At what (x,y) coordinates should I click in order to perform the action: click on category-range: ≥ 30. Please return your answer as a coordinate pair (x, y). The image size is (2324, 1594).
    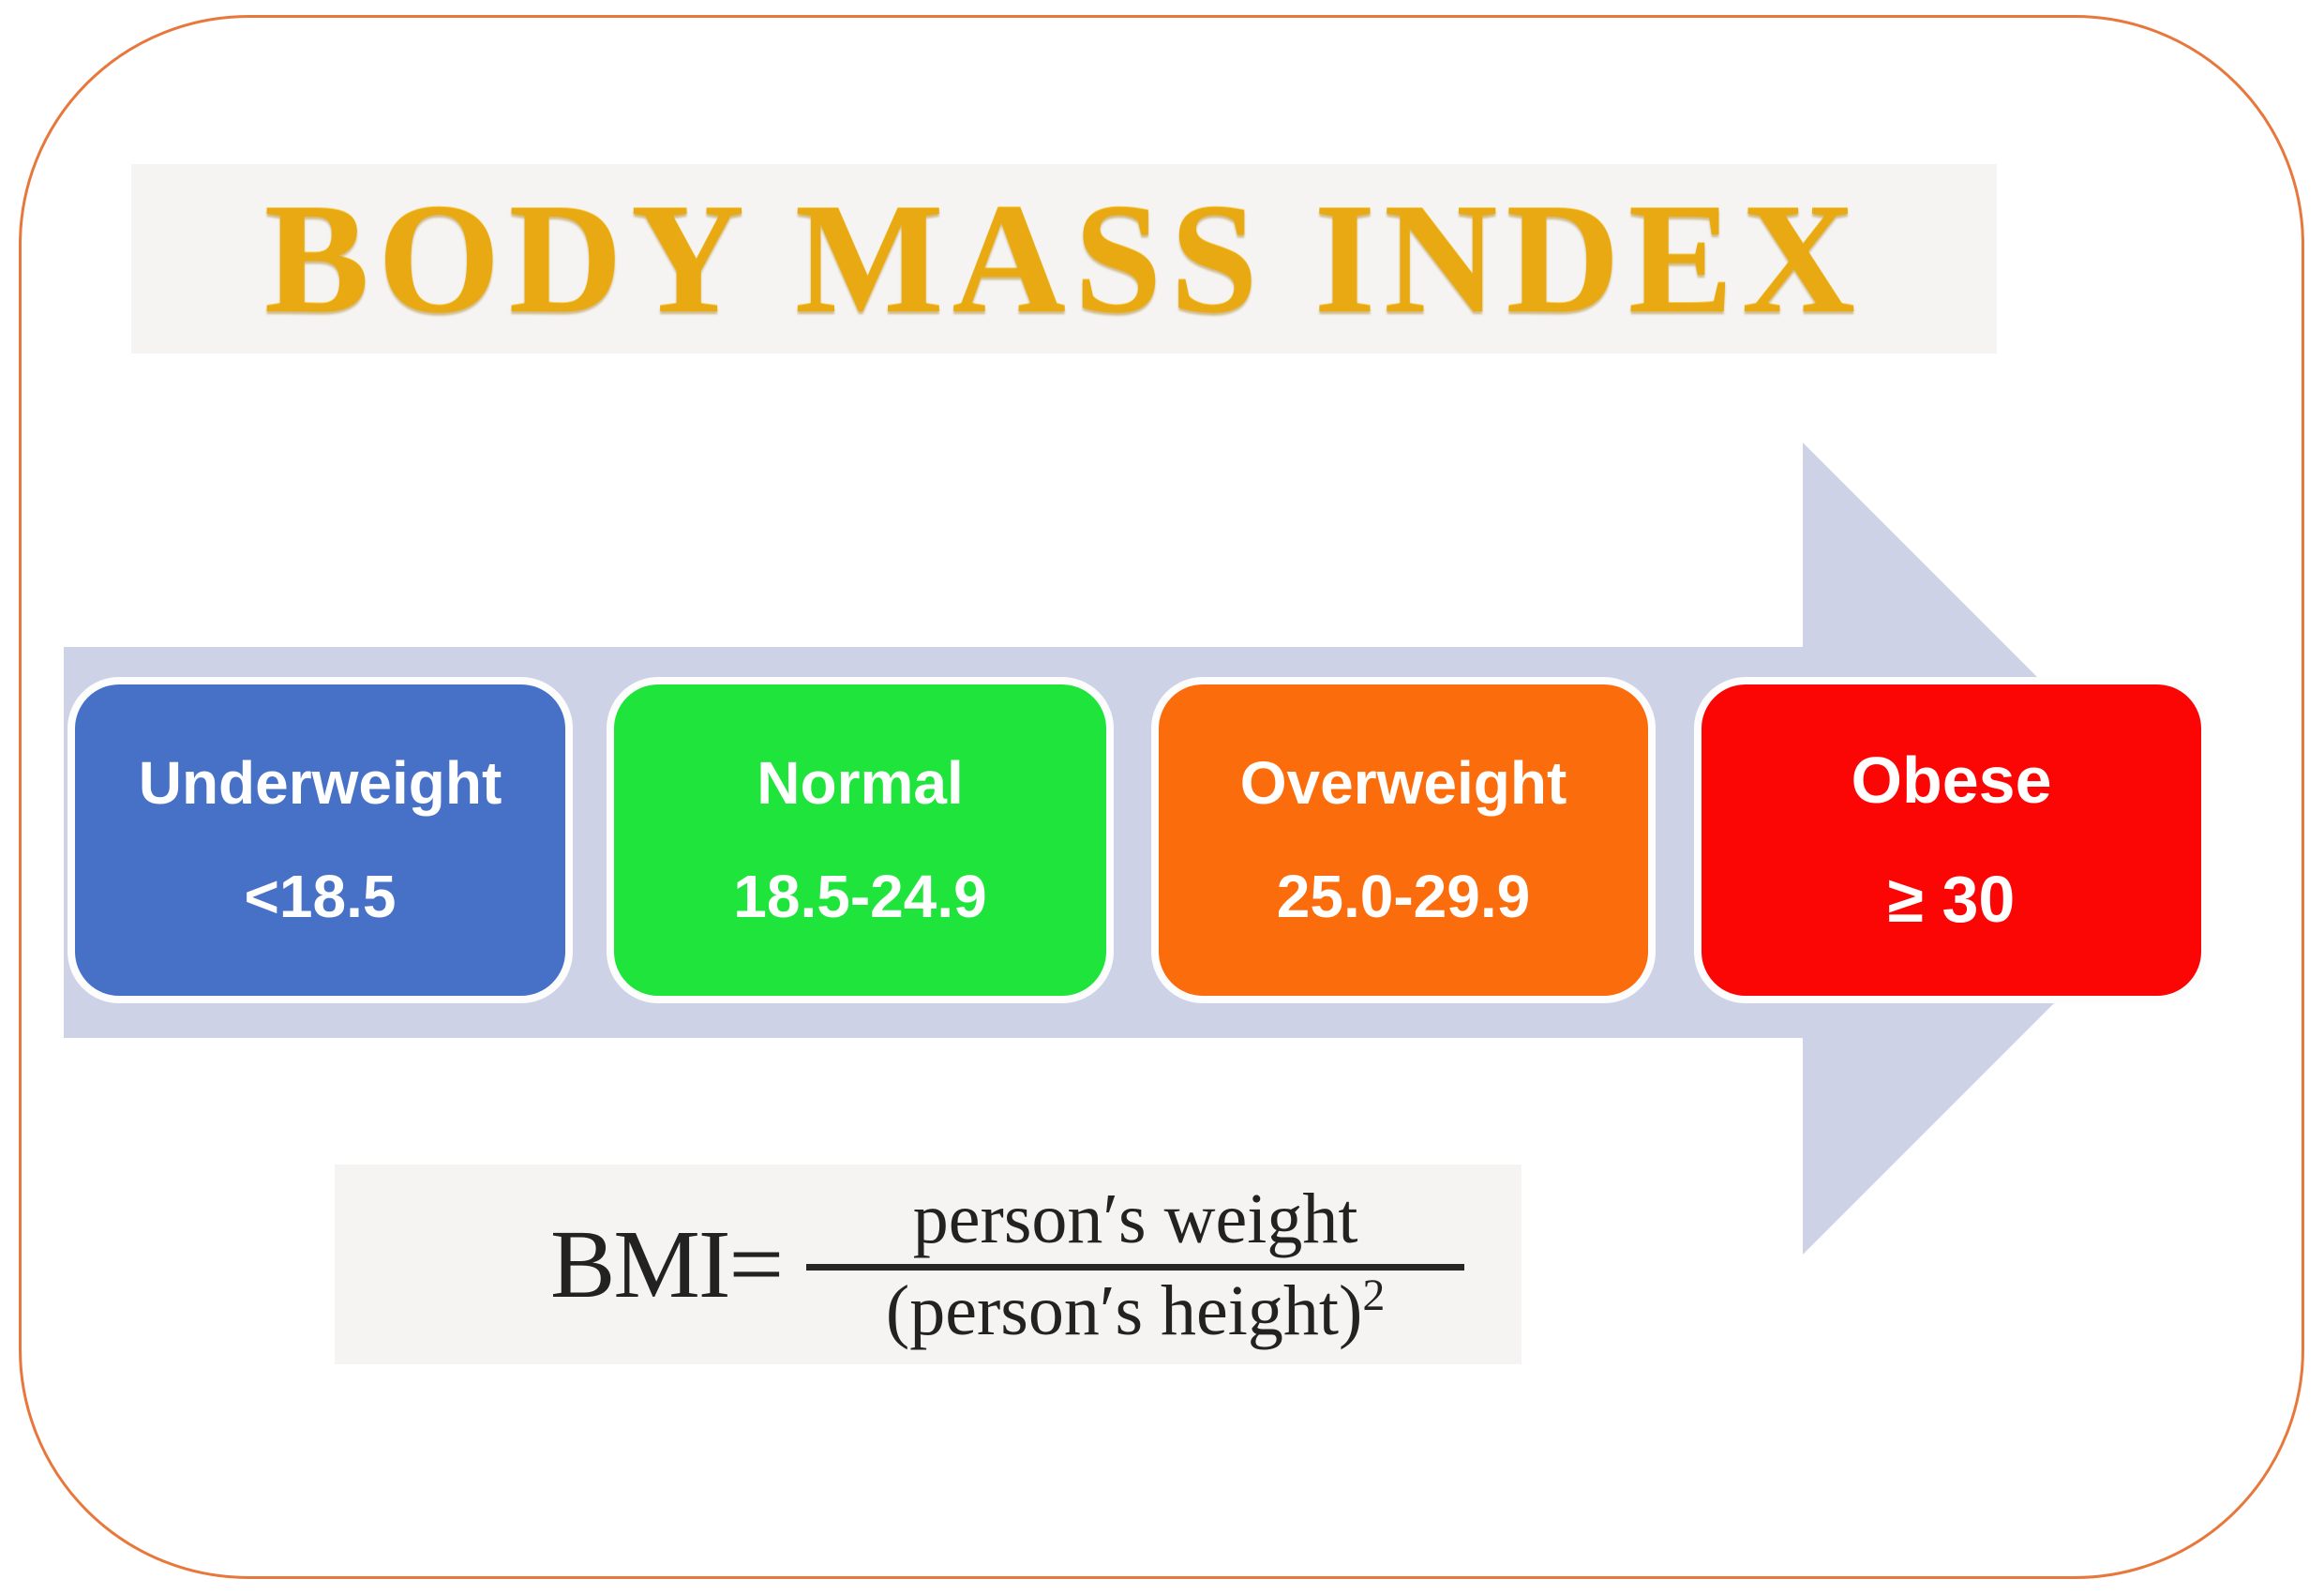
    Looking at the image, I should click on (1951, 899).